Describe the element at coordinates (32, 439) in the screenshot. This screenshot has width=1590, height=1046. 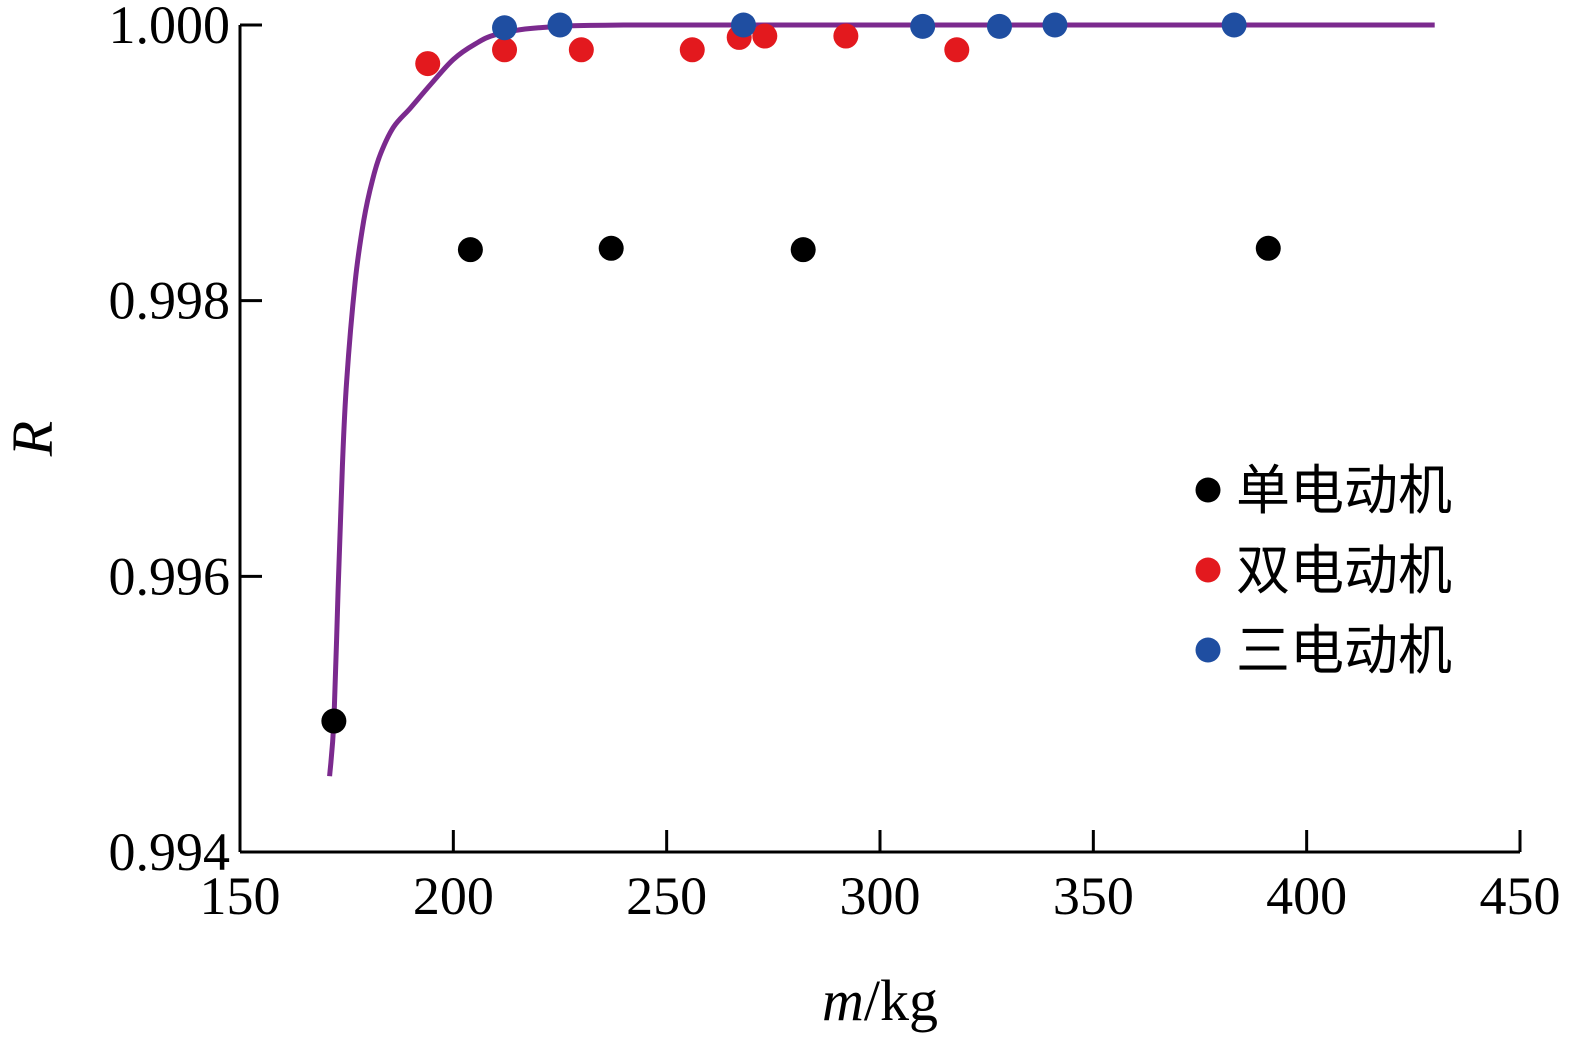
I see `y-axis-label: R` at that location.